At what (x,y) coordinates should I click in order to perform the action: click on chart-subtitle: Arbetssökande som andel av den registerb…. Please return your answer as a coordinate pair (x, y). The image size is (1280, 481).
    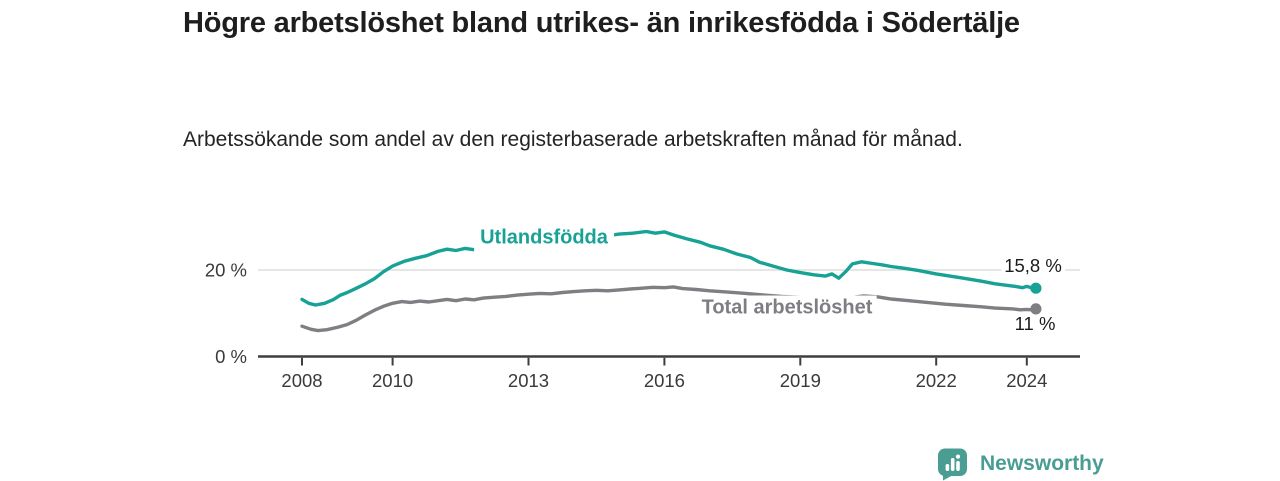
    Looking at the image, I should click on (573, 139).